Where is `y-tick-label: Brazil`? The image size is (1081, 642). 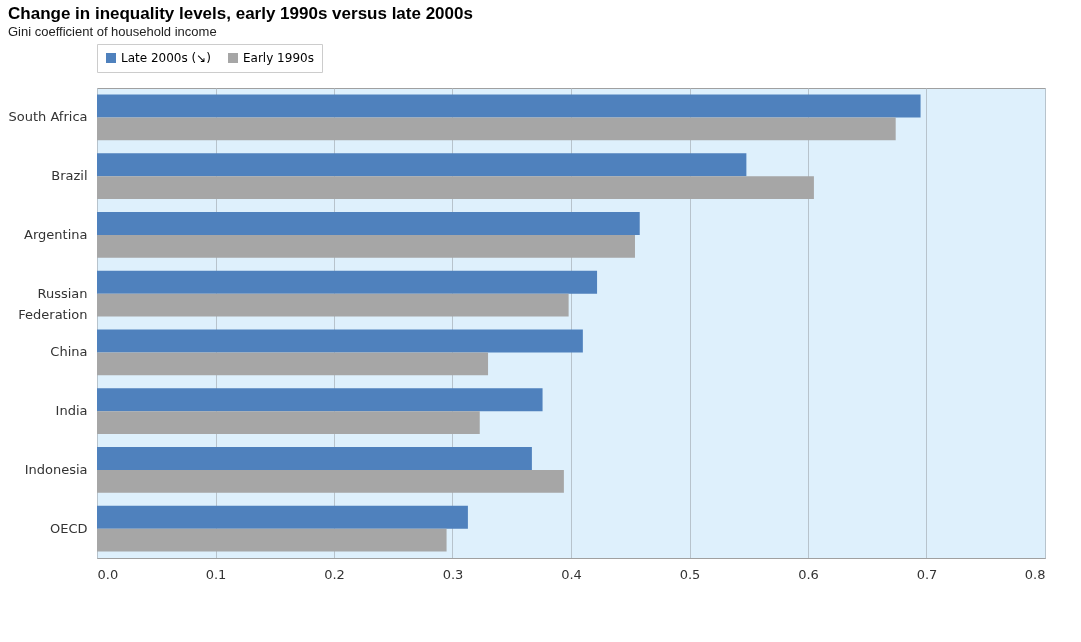
y-tick-label: Brazil is located at coordinates (69, 176).